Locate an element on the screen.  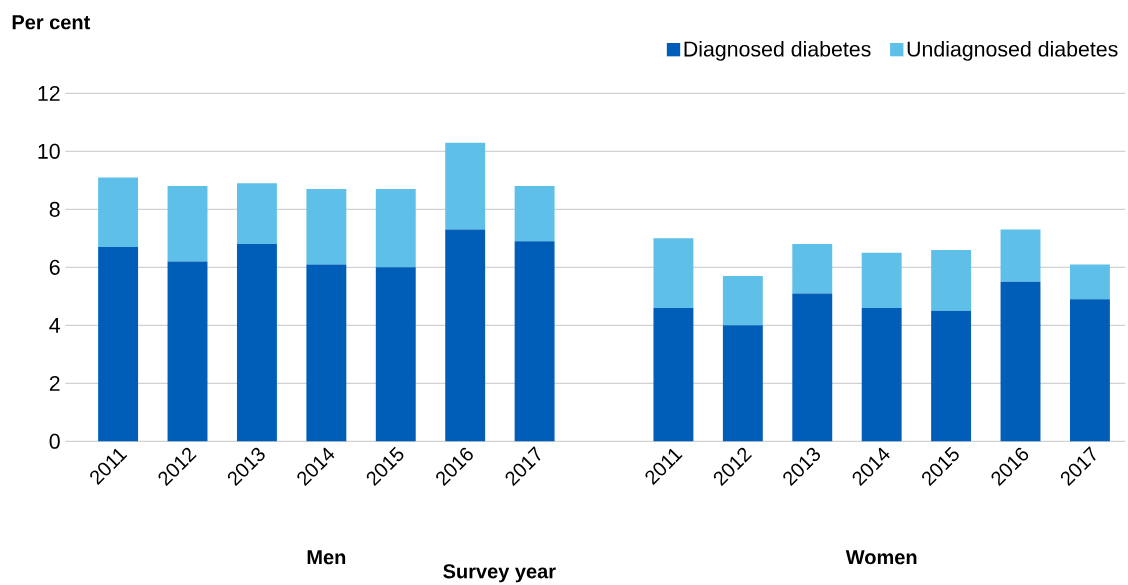
y-tick-label: 2 is located at coordinates (54, 383).